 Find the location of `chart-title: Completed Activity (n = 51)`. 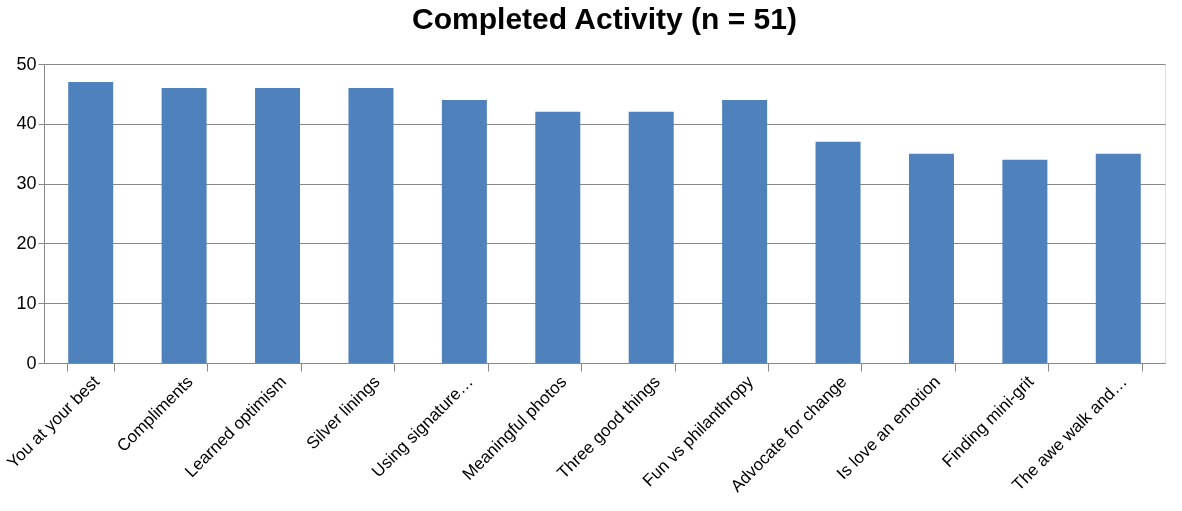

chart-title: Completed Activity (n = 51) is located at coordinates (604, 18).